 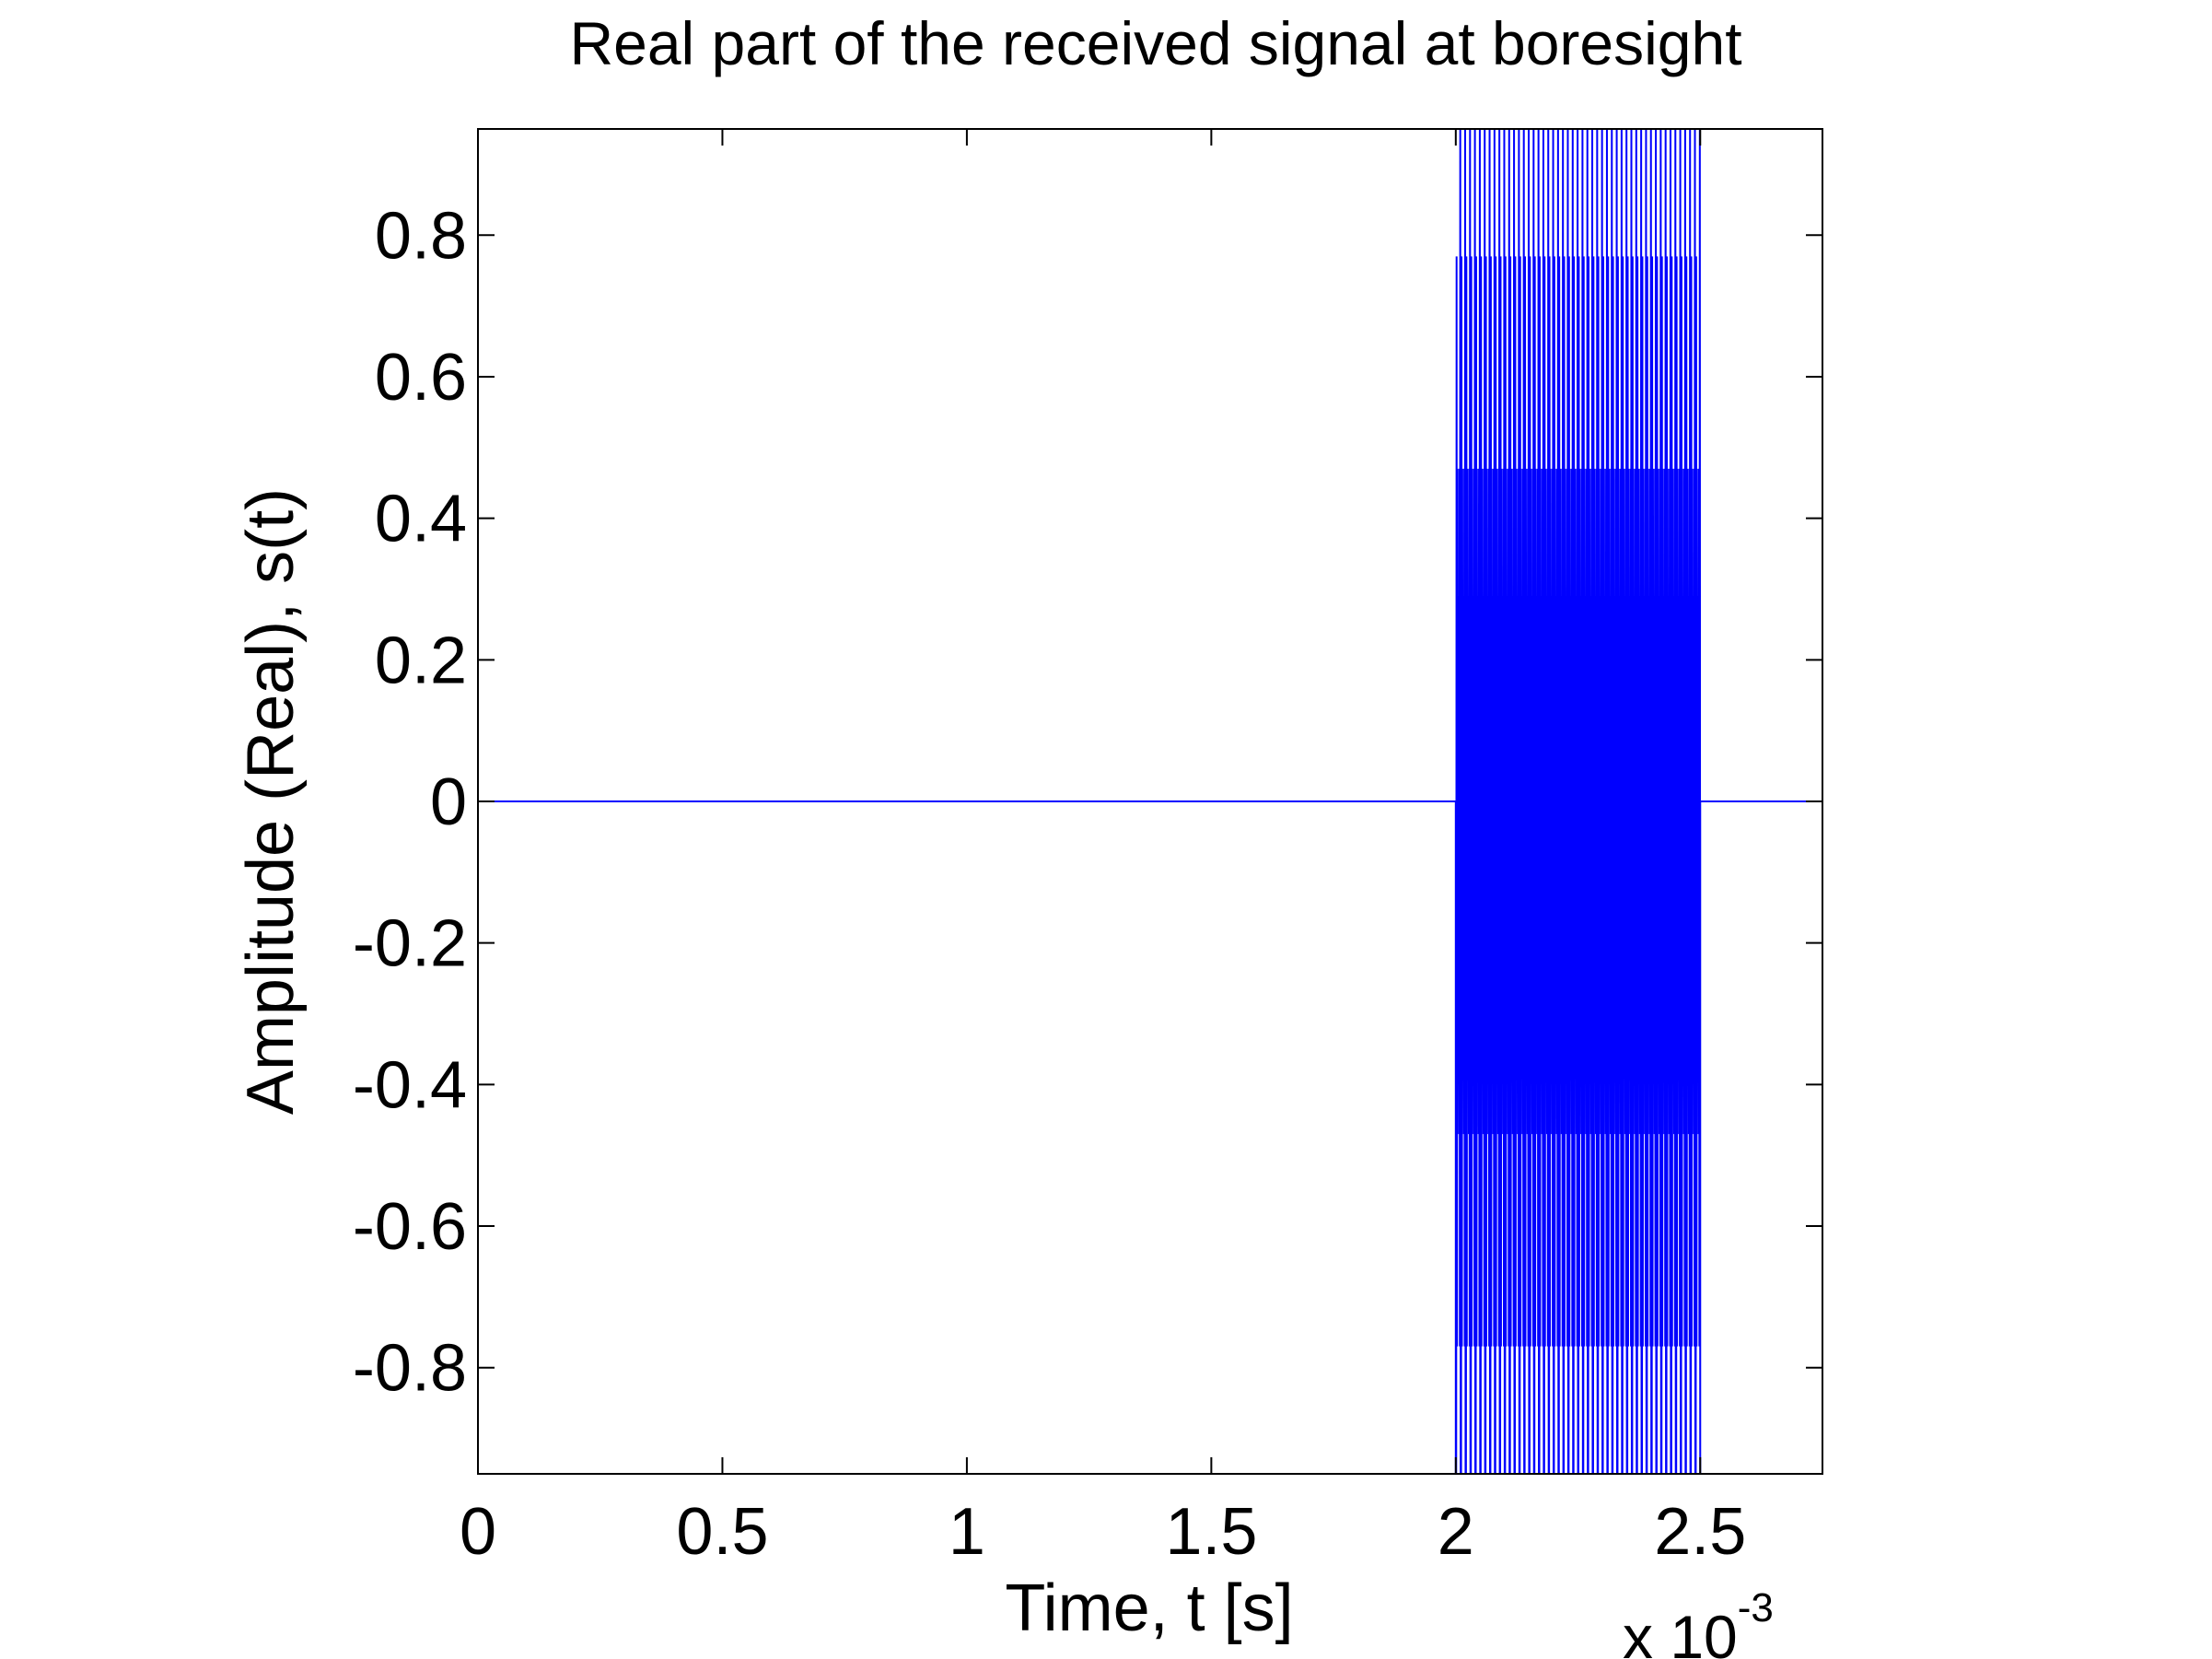 I want to click on x-axis-multiplier-exponent: -3, so click(x=1756, y=1607).